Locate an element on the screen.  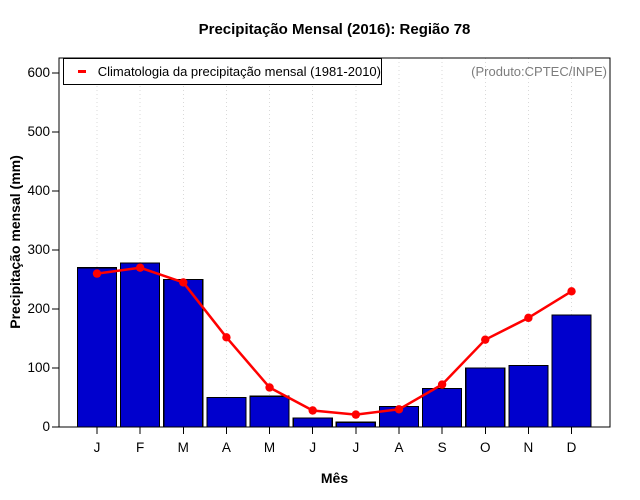
x-tick-label-1: J is located at coordinates (97, 447).